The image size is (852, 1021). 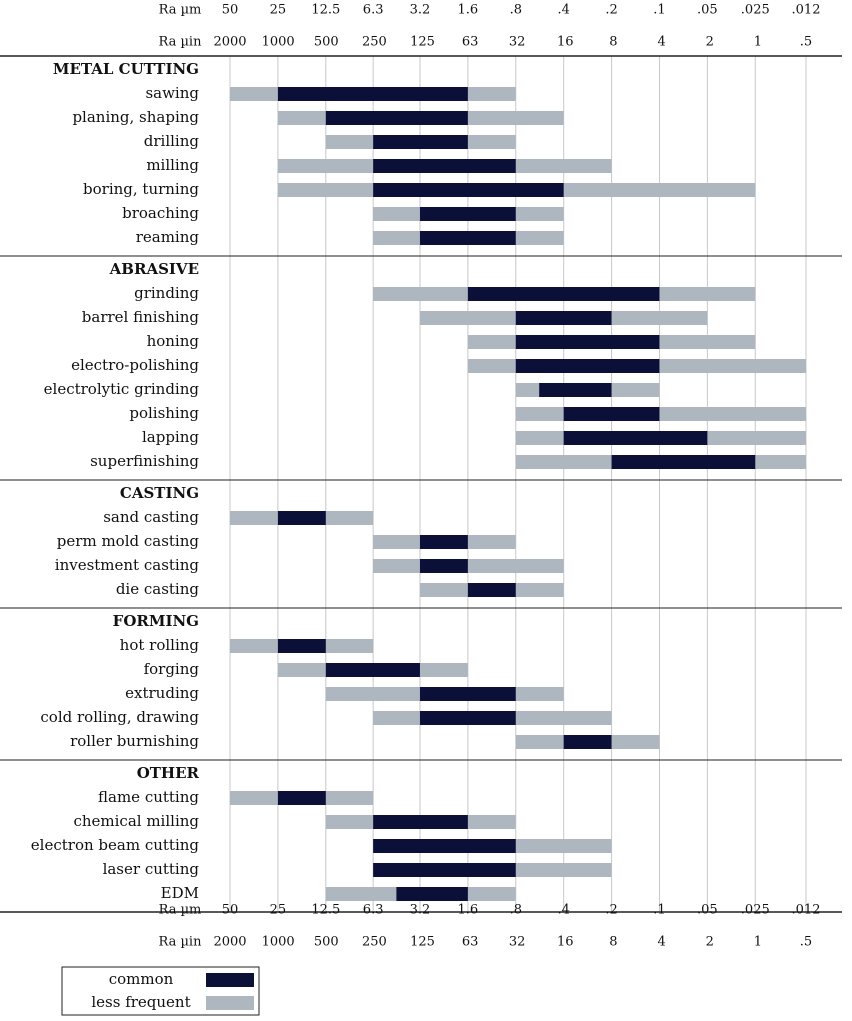 What do you see at coordinates (151, 517) in the screenshot?
I see `process-label: sand casting` at bounding box center [151, 517].